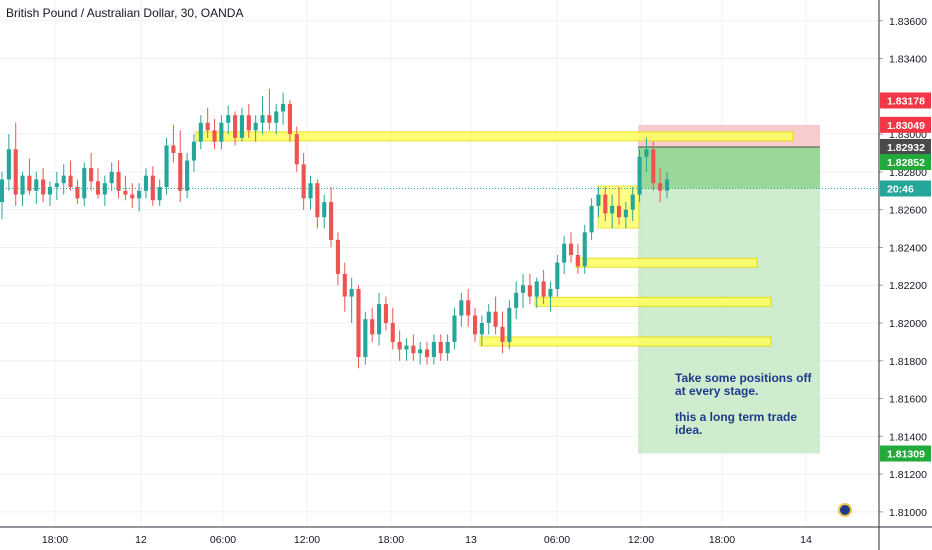 This screenshot has height=550, width=932. Describe the element at coordinates (908, 437) in the screenshot. I see `y-tick-label: 1.81400` at that location.